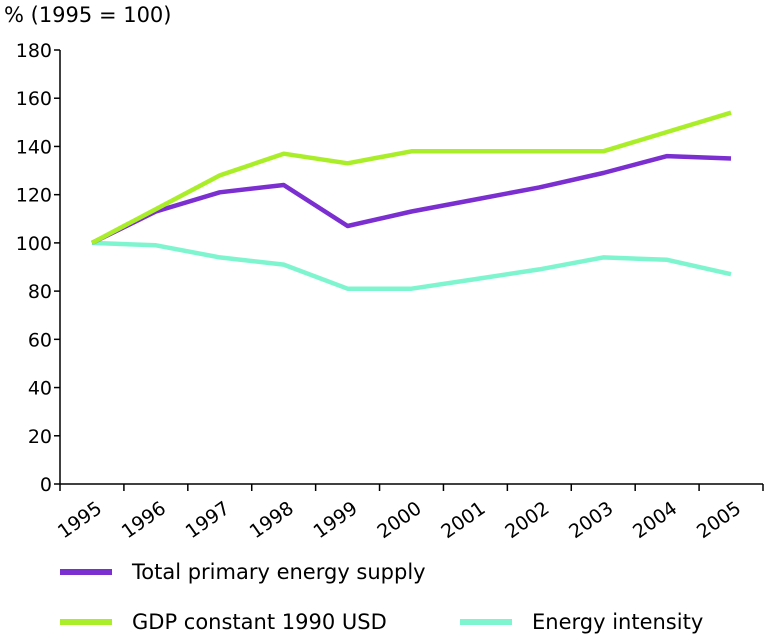 This screenshot has height=640, width=768. Describe the element at coordinates (208, 520) in the screenshot. I see `x-tick-label: 1997` at that location.